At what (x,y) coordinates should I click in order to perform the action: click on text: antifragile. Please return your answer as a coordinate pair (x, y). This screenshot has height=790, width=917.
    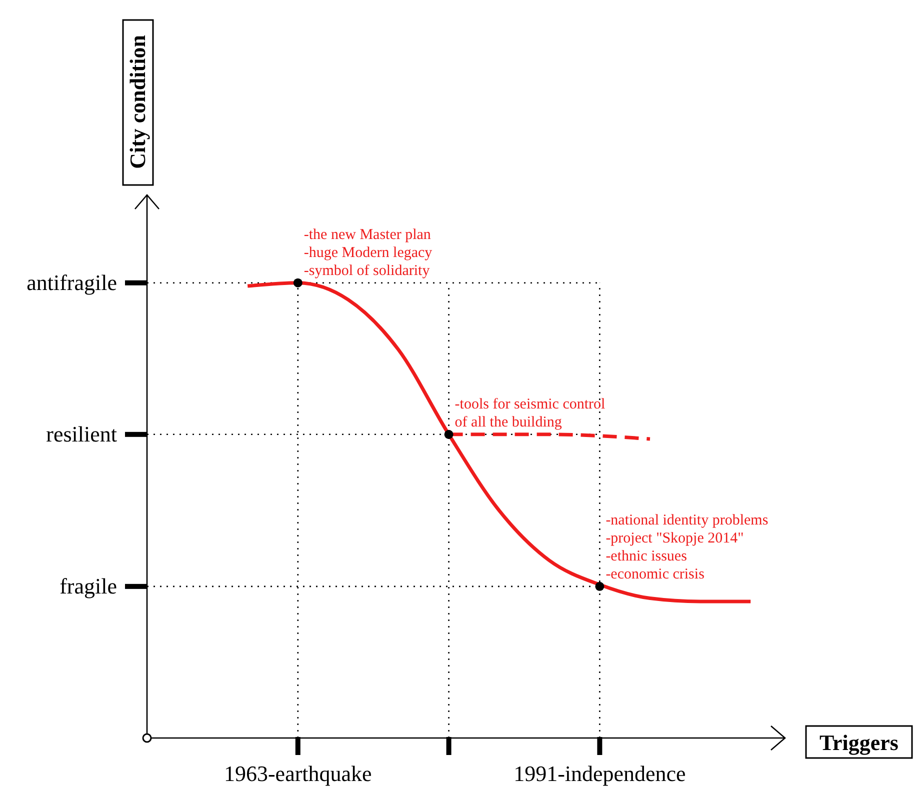
    Looking at the image, I should click on (71, 282).